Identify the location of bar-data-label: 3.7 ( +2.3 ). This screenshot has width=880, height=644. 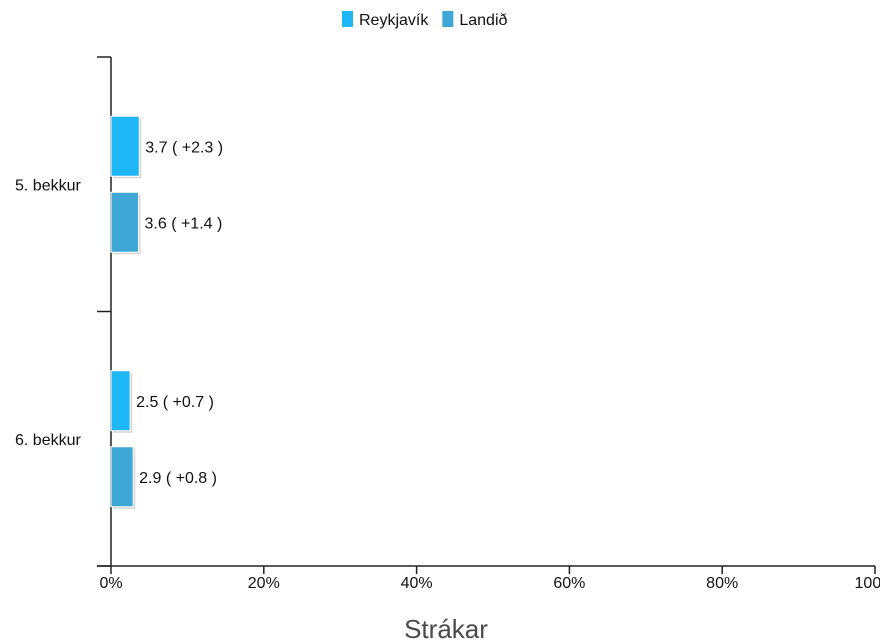
(184, 147).